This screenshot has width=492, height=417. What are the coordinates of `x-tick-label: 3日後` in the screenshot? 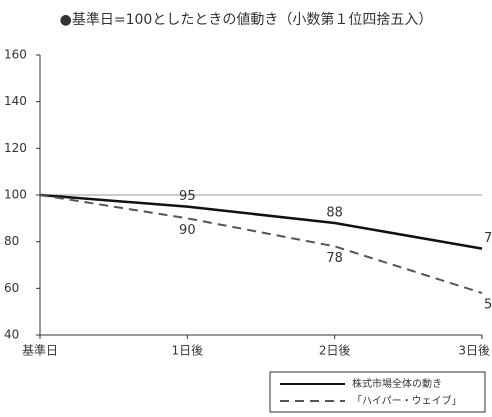 It's located at (474, 351).